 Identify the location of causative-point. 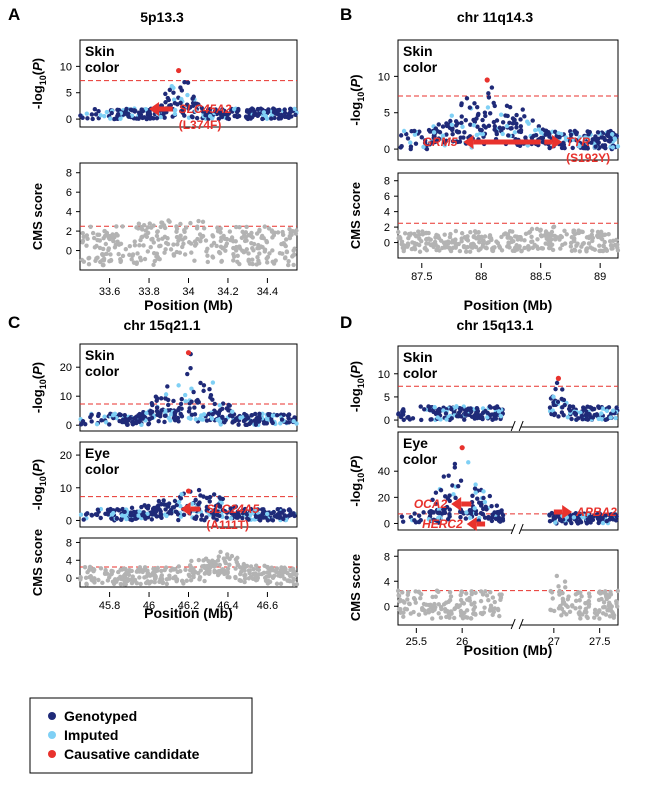
(188, 491).